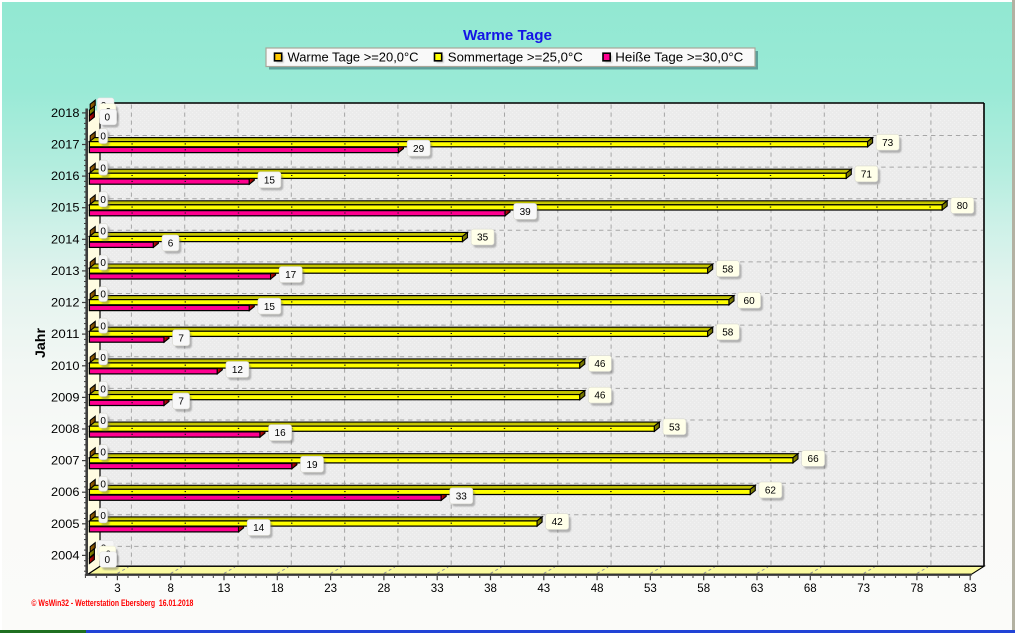  I want to click on svg-text: 18, so click(277, 589).